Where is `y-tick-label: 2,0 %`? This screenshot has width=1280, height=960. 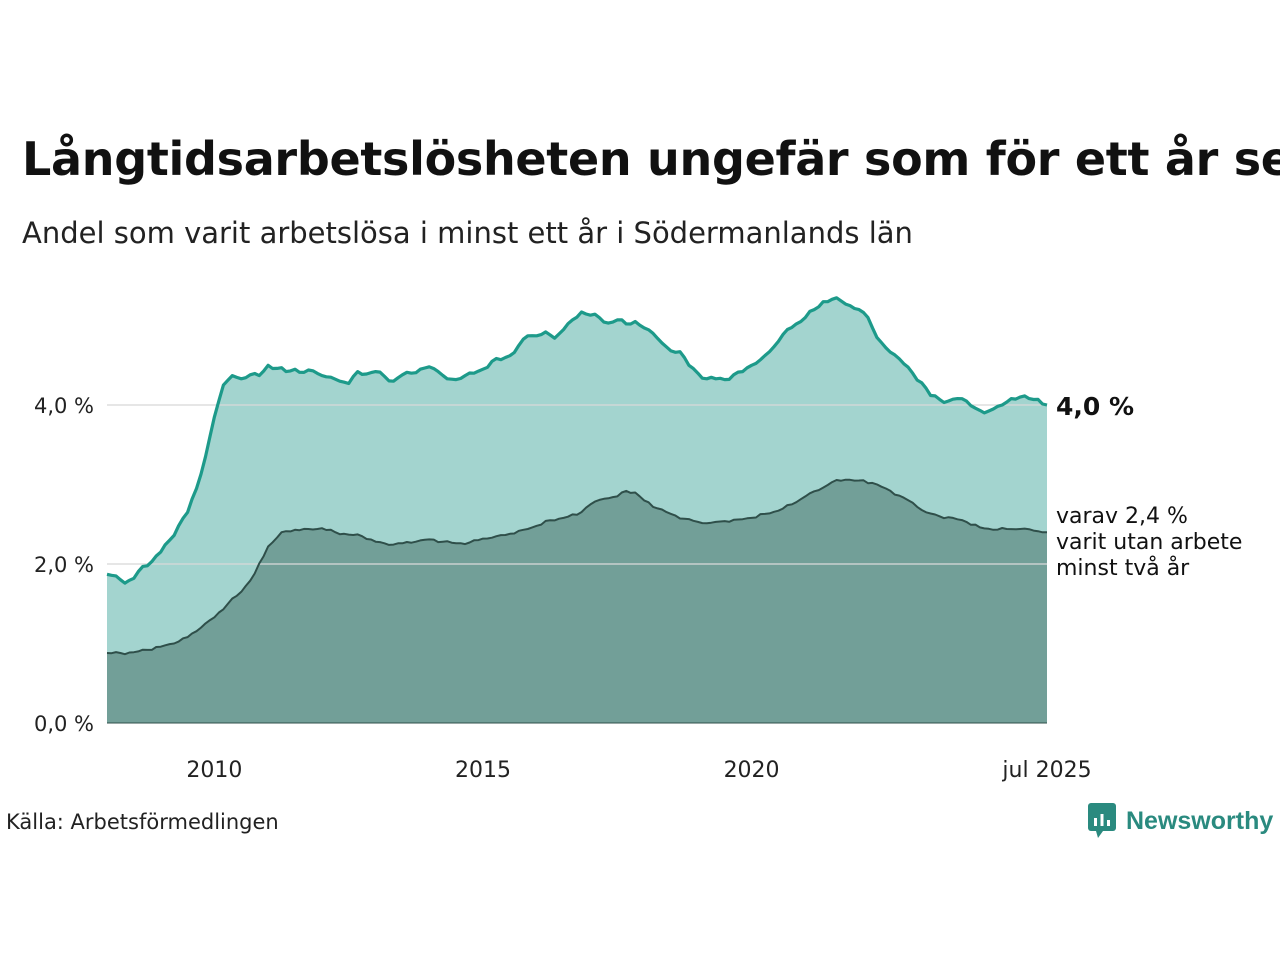
y-tick-label: 2,0 % is located at coordinates (64, 565).